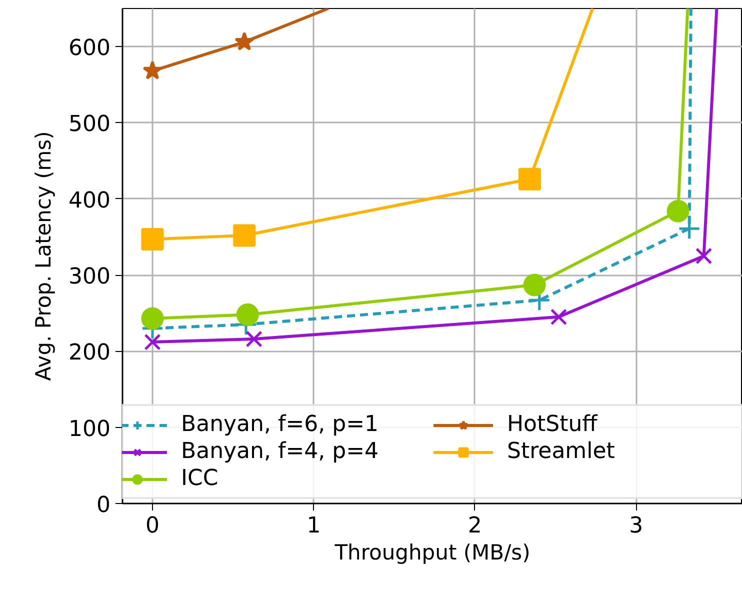 Image resolution: width=742 pixels, height=589 pixels. Describe the element at coordinates (313, 526) in the screenshot. I see `x-tick-label: 1` at that location.